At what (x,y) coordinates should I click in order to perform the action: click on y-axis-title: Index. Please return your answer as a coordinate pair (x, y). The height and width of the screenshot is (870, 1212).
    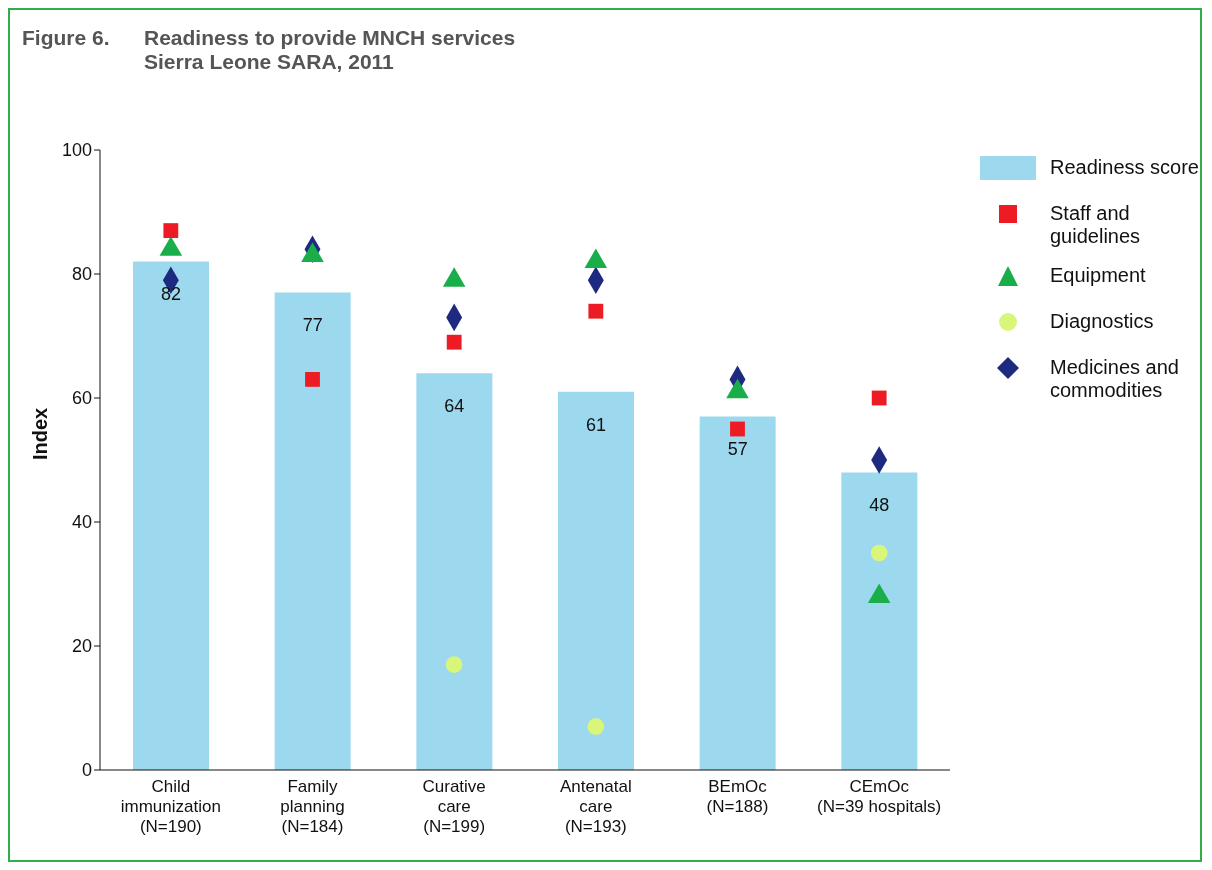
    Looking at the image, I should click on (40, 433).